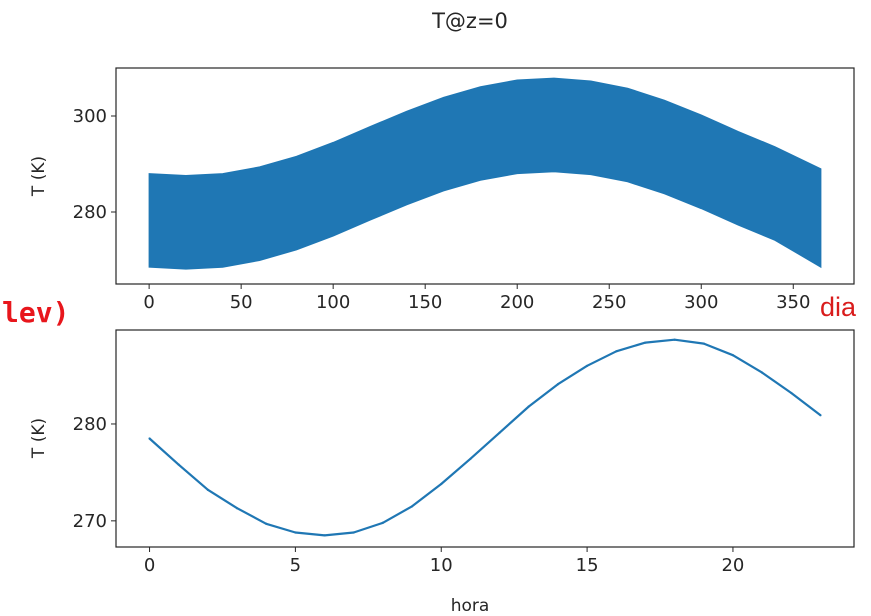 The height and width of the screenshot is (616, 871). Describe the element at coordinates (90, 521) in the screenshot. I see `y-tick-label: 270` at that location.